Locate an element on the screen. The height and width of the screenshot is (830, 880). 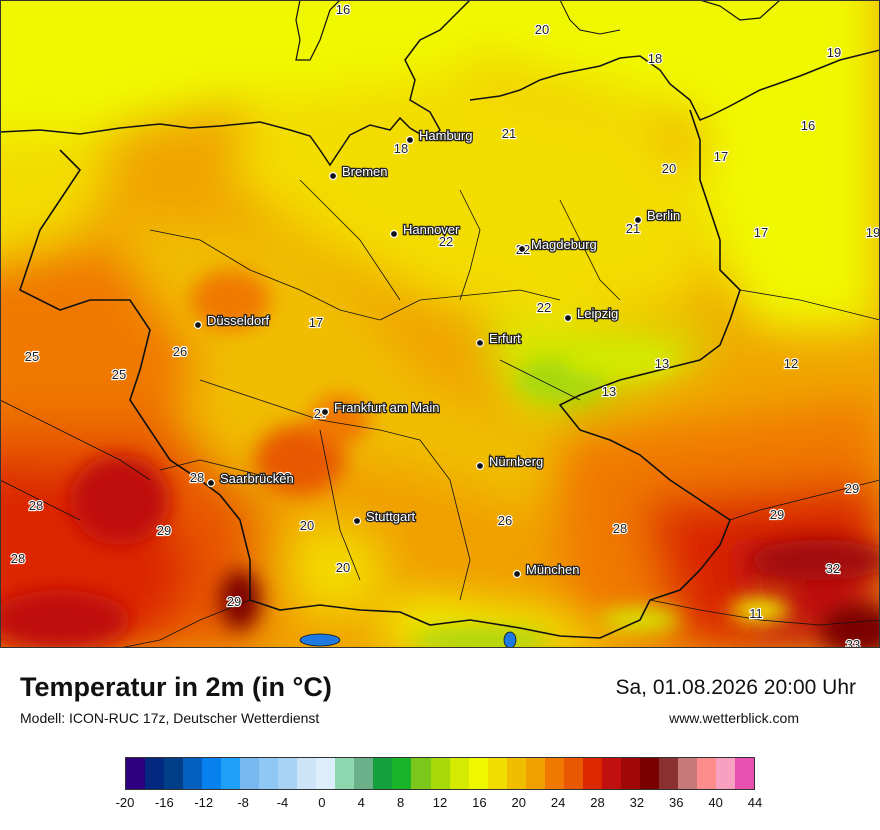
legend-tick-label: -12 is located at coordinates (204, 802).